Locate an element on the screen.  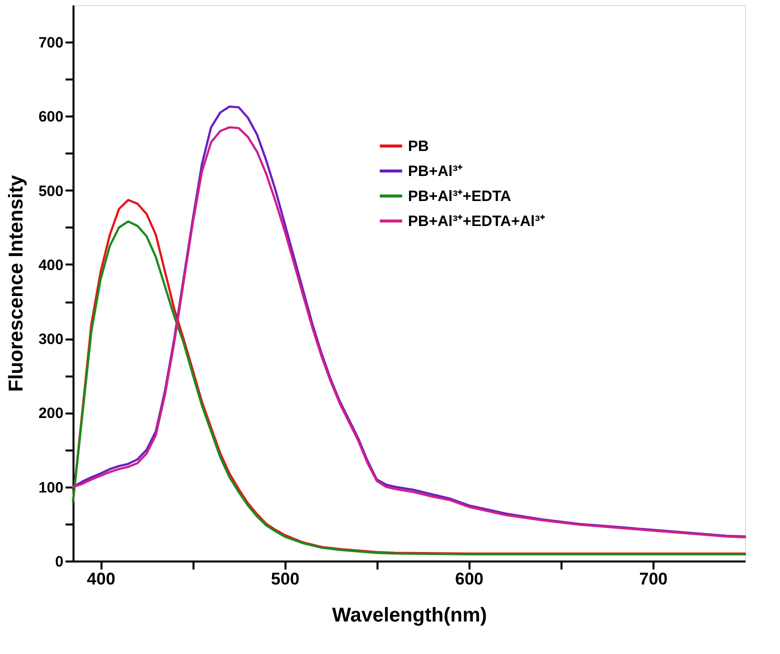
x-tick-label: 500 is located at coordinates (285, 579).